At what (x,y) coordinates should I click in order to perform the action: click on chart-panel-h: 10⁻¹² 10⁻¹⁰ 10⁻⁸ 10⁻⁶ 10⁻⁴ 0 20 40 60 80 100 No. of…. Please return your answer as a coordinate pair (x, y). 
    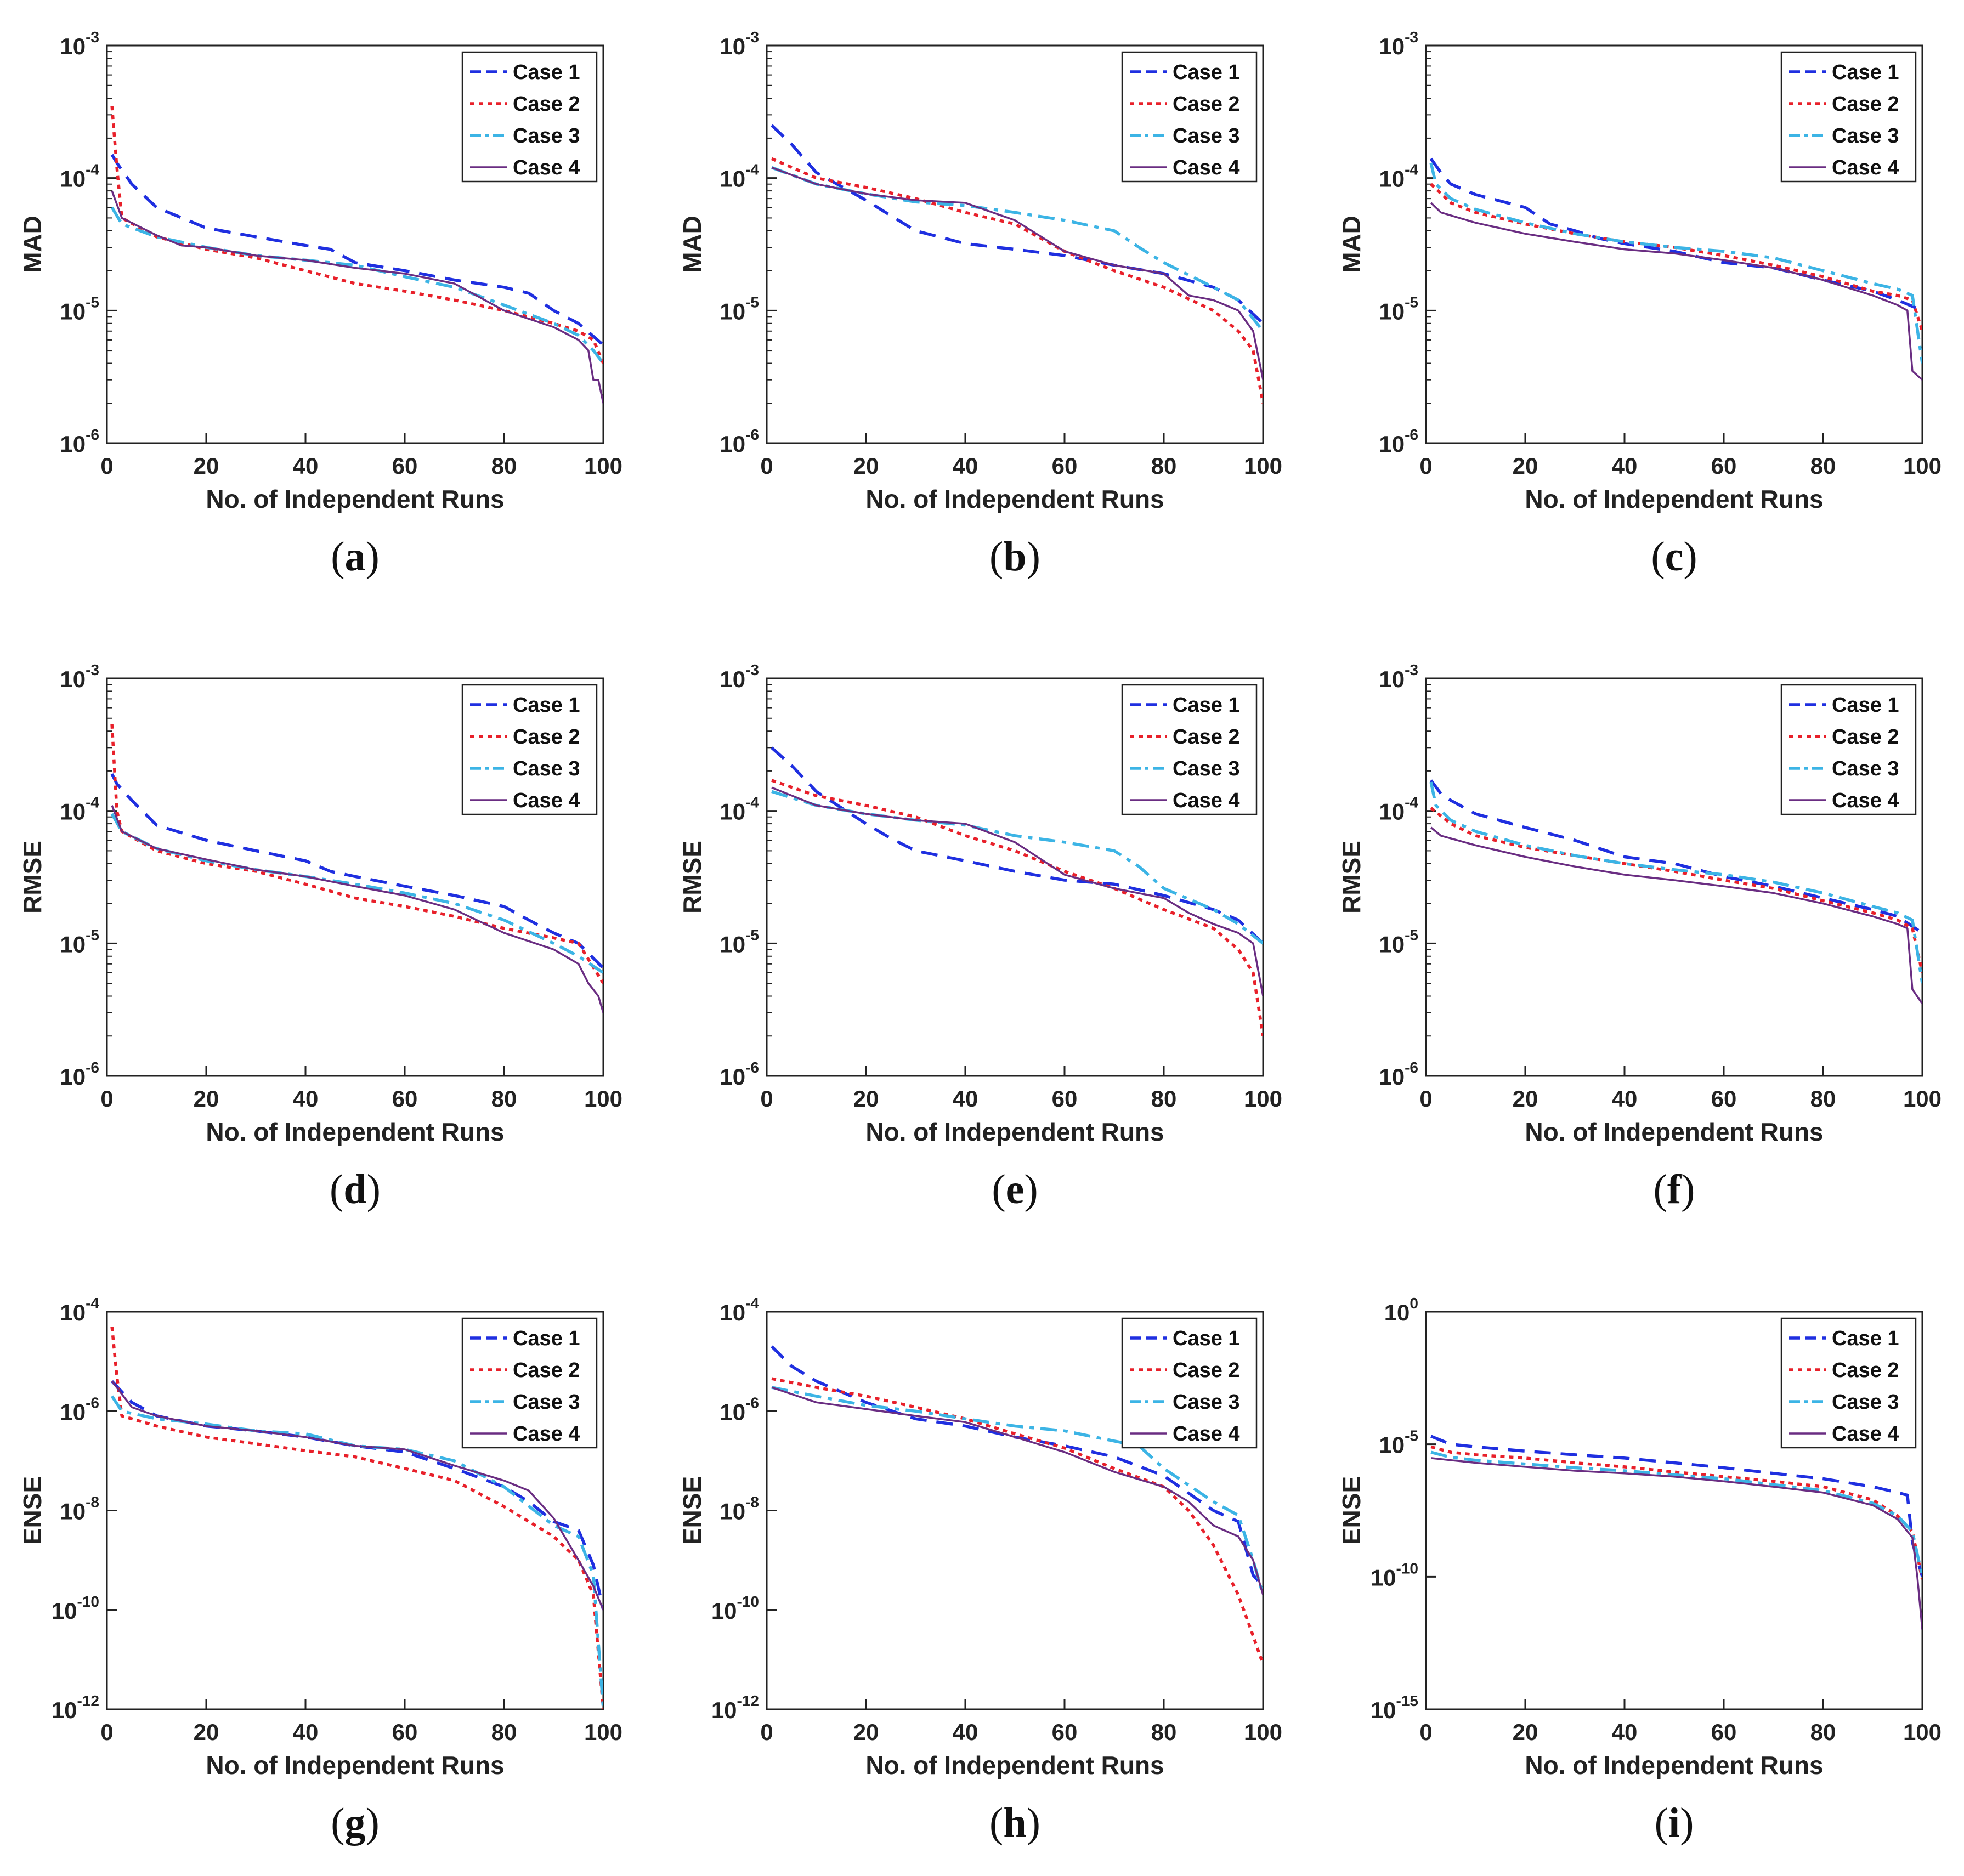
    Looking at the image, I should click on (980, 1570).